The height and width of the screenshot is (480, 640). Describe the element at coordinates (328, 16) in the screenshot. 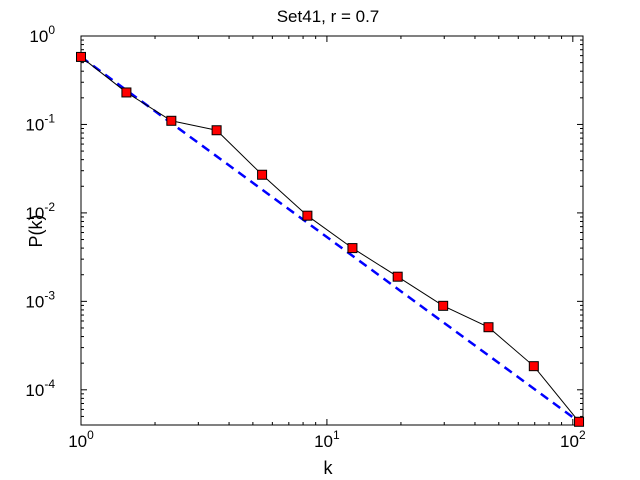

I see `chart-title: Set41, r = 0.7` at that location.